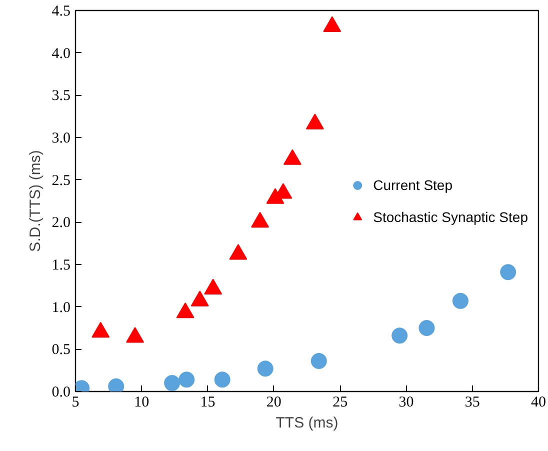  I want to click on legend-label: Current Step, so click(412, 184).